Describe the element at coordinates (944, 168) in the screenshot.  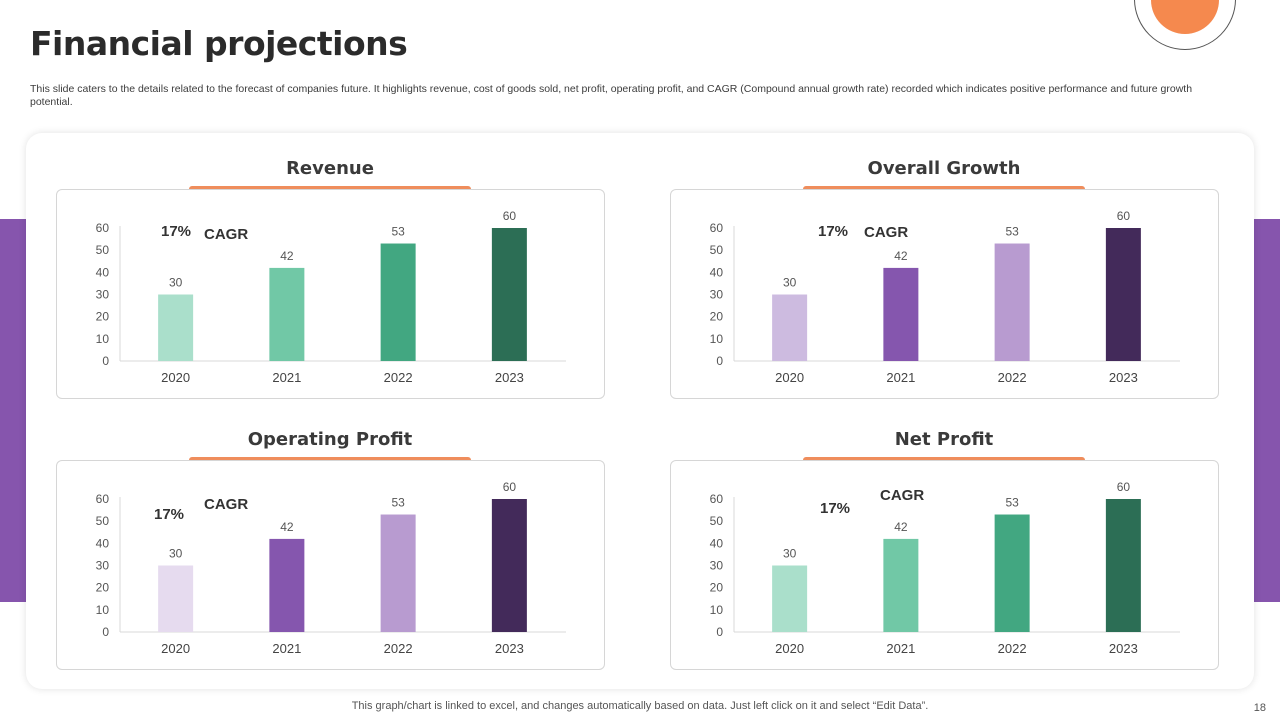
I see `overall-growth-chart-title: Overall Growth` at that location.